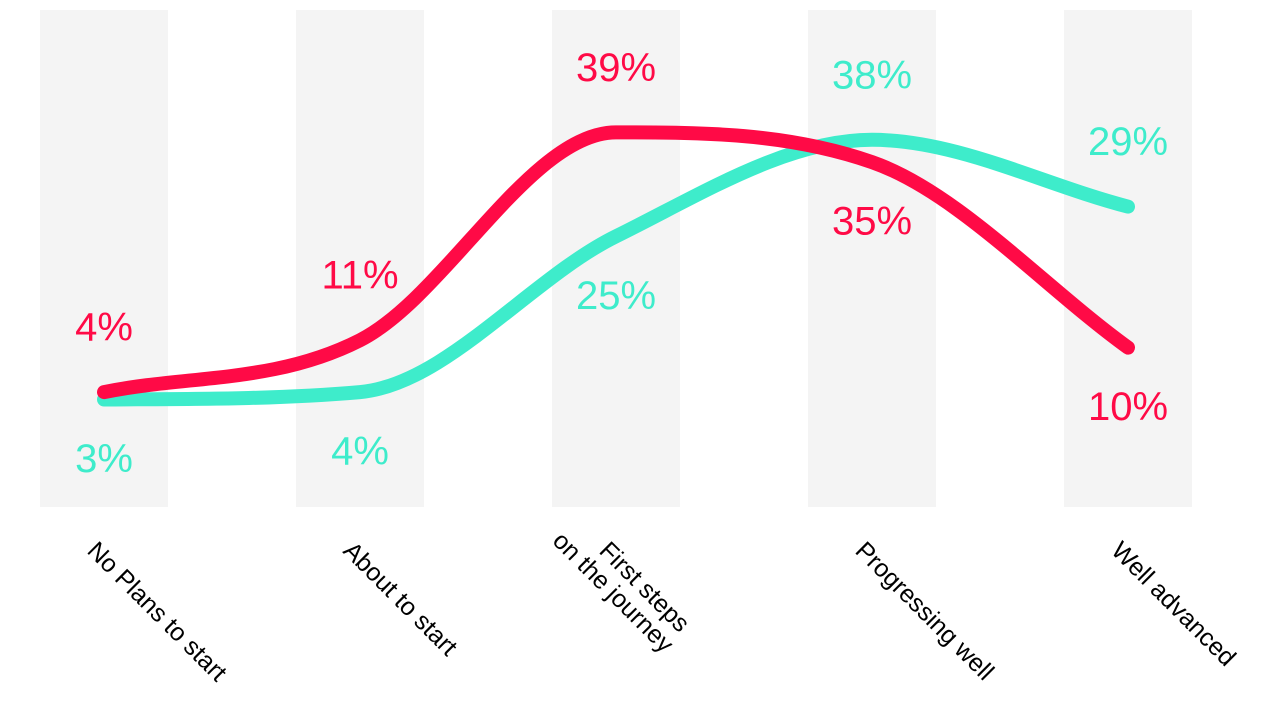 The width and height of the screenshot is (1275, 713). I want to click on category-label: About to start, so click(400, 598).